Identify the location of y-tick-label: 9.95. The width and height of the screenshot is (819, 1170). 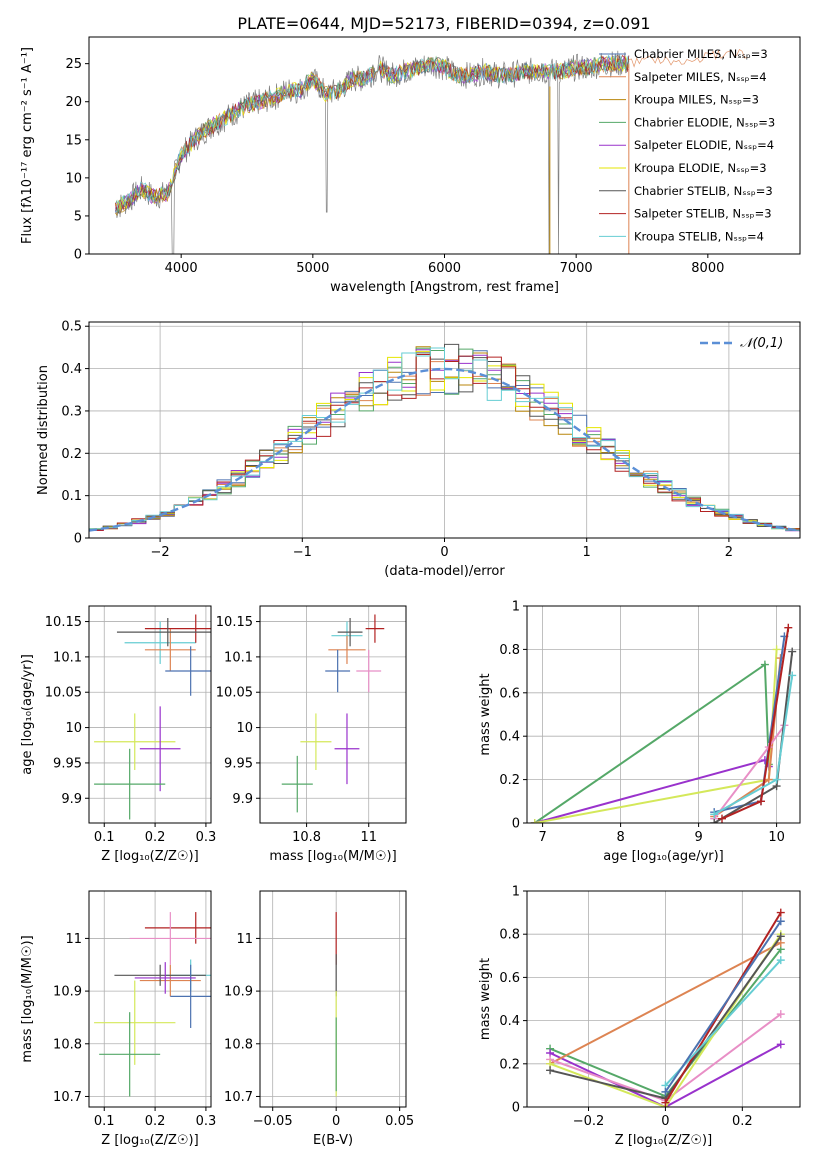
(238, 763).